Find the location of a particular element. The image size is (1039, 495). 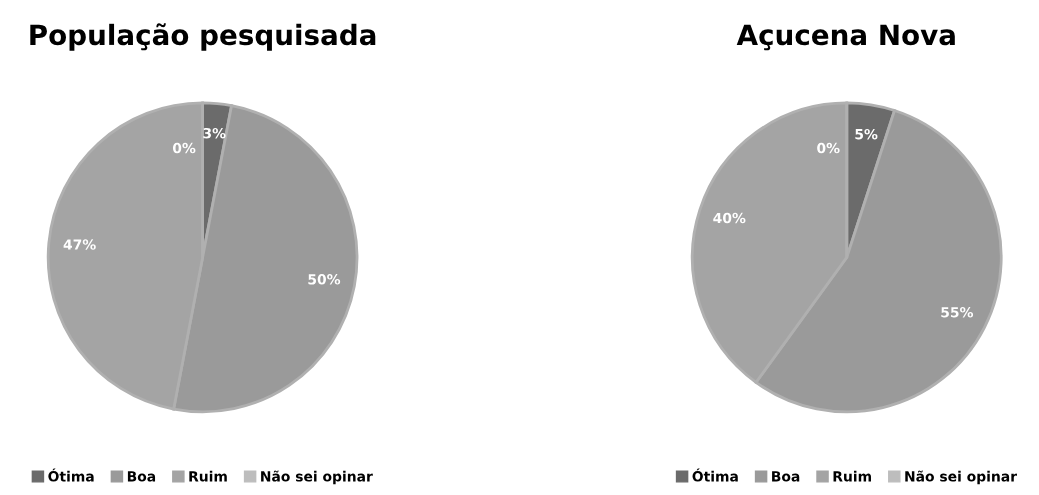

chart-title: Açucena Nova is located at coordinates (845, 37).